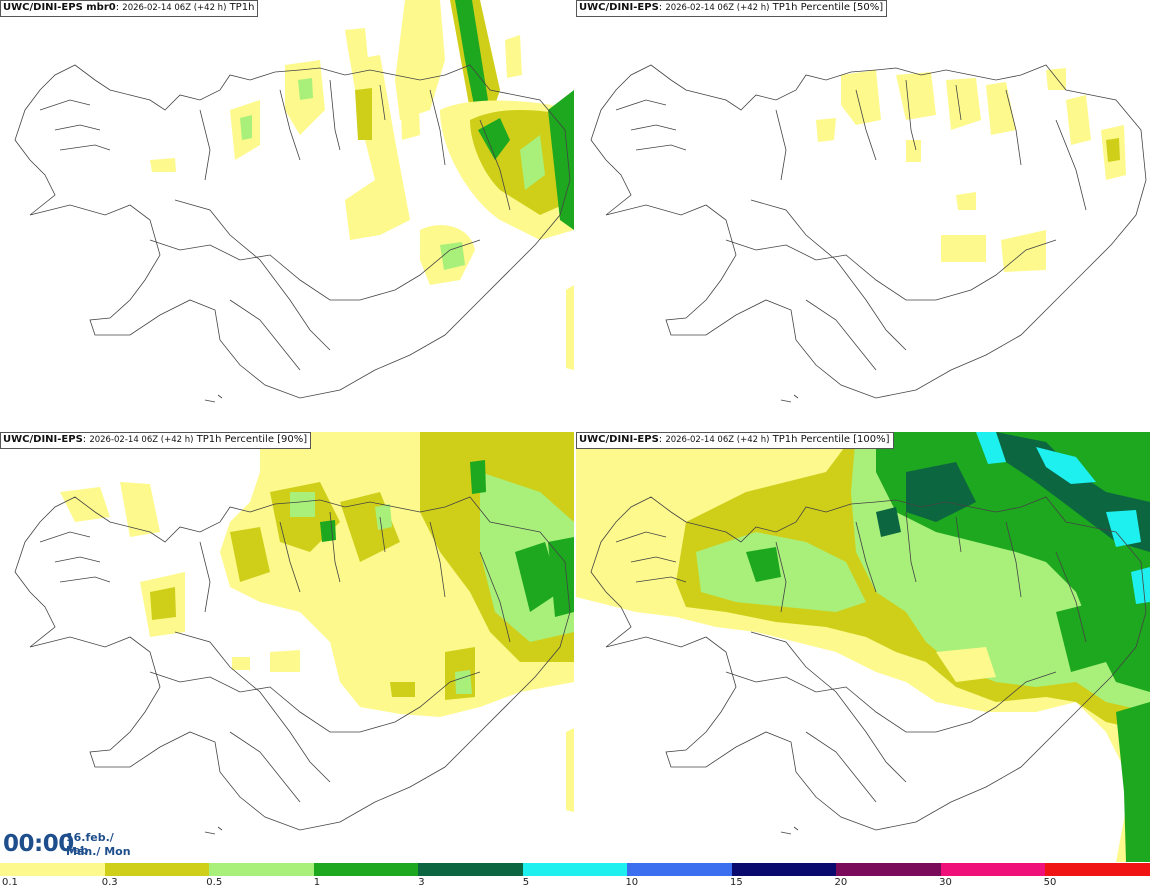 The width and height of the screenshot is (1150, 891). Describe the element at coordinates (632, 882) in the screenshot. I see `colorbar-tick-label: 10` at that location.